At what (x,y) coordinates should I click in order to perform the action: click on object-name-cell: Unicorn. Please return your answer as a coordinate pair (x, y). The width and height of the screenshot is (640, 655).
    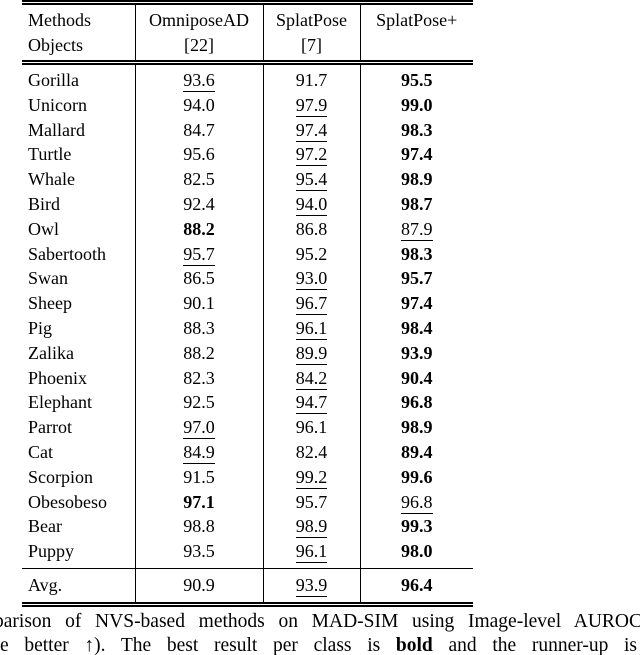
    Looking at the image, I should click on (57, 104).